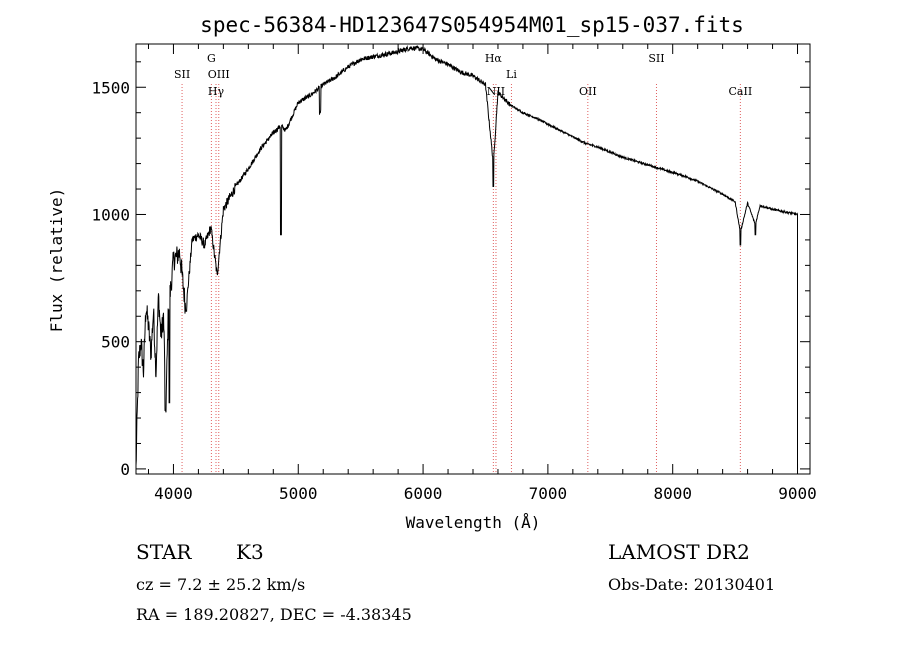 Image resolution: width=900 pixels, height=650 pixels. Describe the element at coordinates (494, 58) in the screenshot. I see `line-marker-label: Hα` at that location.